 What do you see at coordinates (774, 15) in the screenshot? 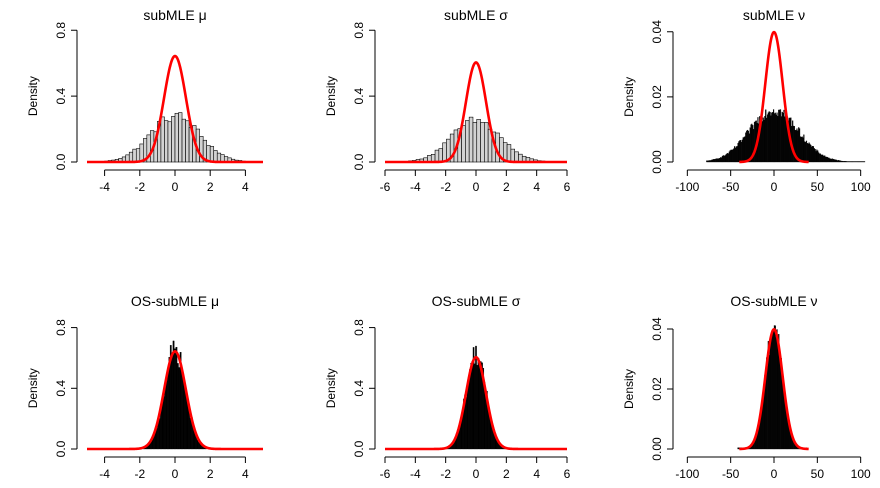
I see `panel-title: subMLE ν` at bounding box center [774, 15].